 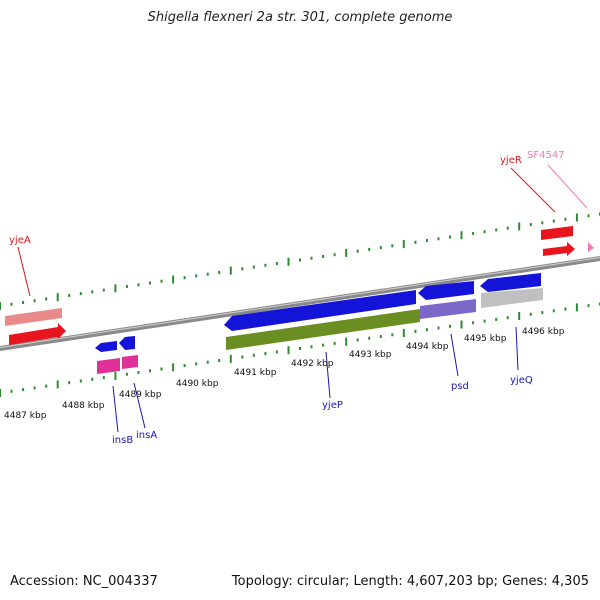 What do you see at coordinates (559, 249) in the screenshot?
I see `cds-yjeR-arrow` at bounding box center [559, 249].